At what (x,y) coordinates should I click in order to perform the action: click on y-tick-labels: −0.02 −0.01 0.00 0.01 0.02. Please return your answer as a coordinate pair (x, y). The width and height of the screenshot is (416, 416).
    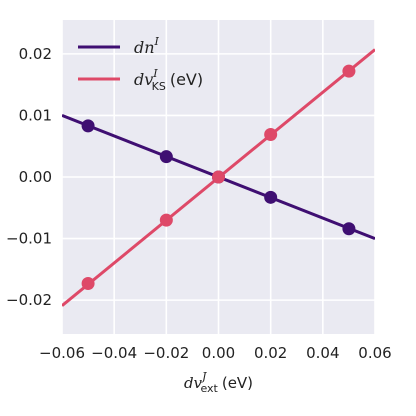
    Looking at the image, I should click on (29, 177).